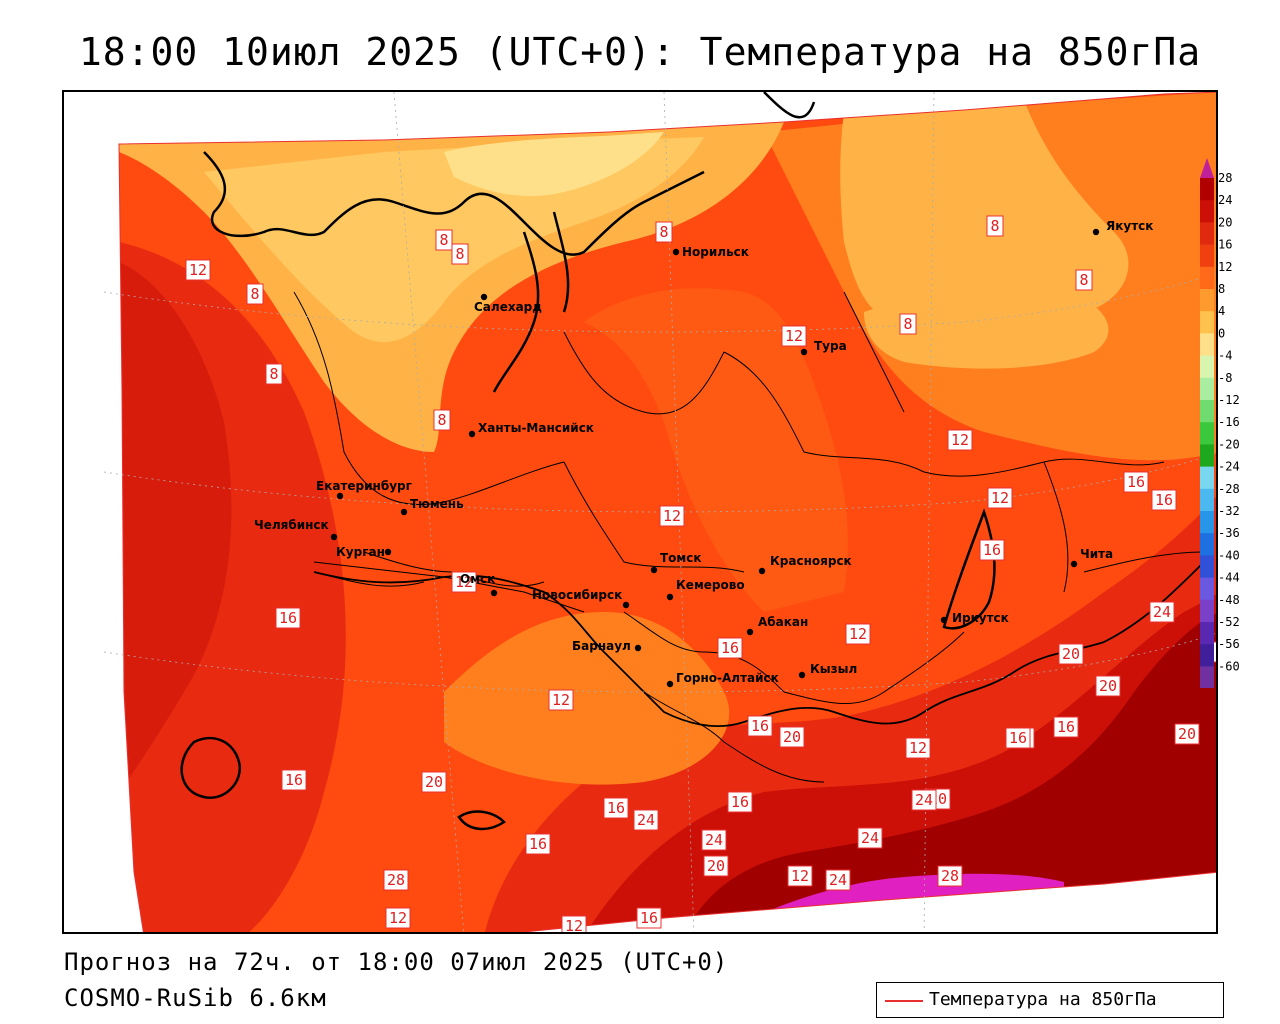 The width and height of the screenshot is (1280, 1024). What do you see at coordinates (601, 646) in the screenshot?
I see `city-label: Барнаул` at bounding box center [601, 646].